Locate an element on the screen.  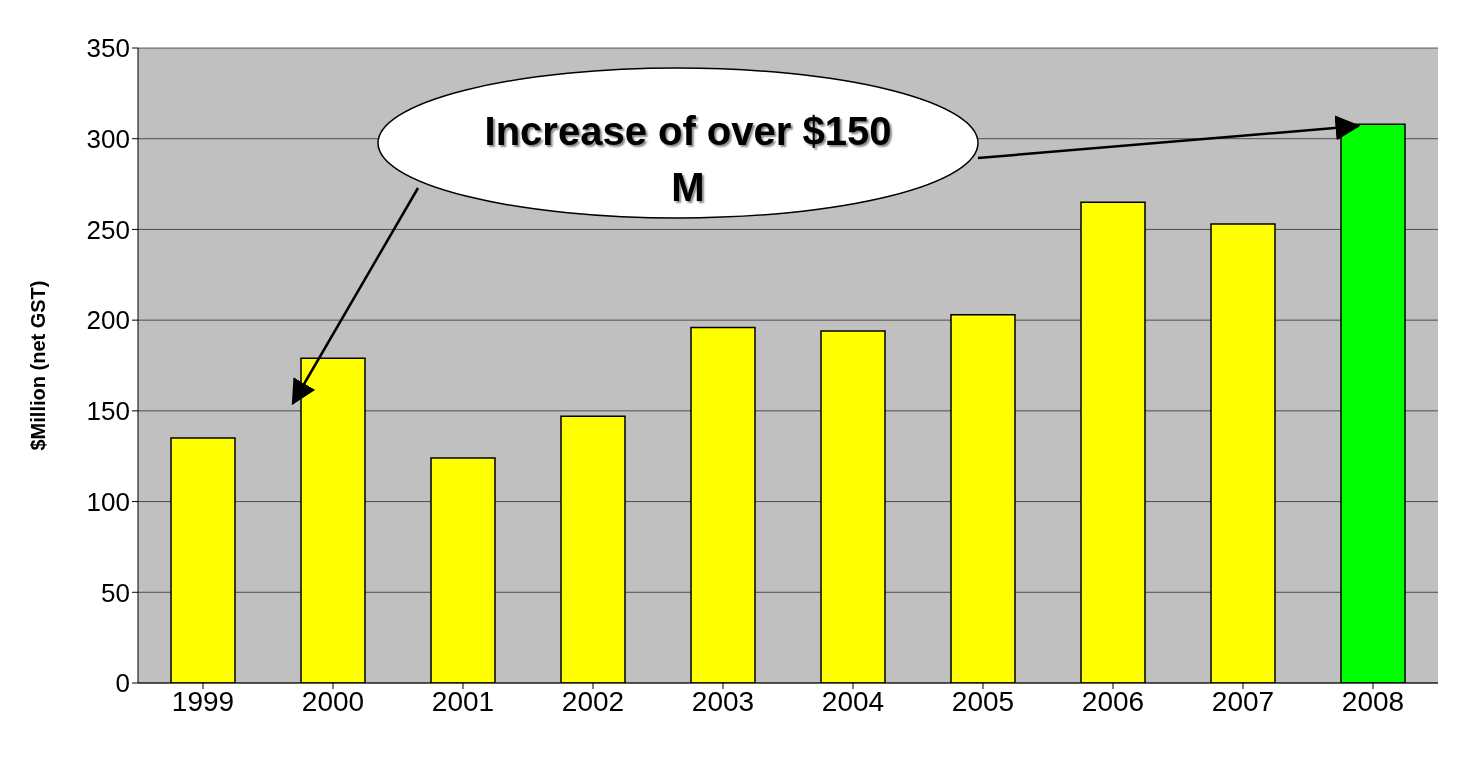
x-tick-label: 2002 is located at coordinates (593, 701).